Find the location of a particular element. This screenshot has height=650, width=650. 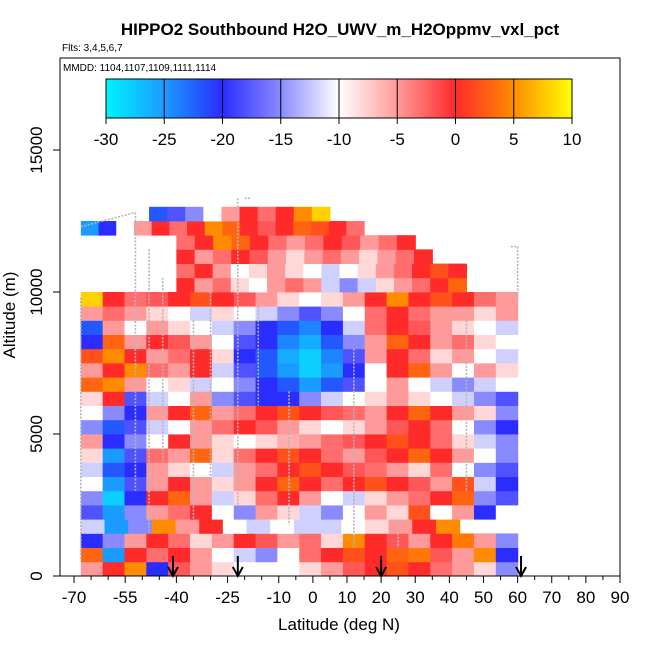

x-tick-label: 20 is located at coordinates (381, 597).